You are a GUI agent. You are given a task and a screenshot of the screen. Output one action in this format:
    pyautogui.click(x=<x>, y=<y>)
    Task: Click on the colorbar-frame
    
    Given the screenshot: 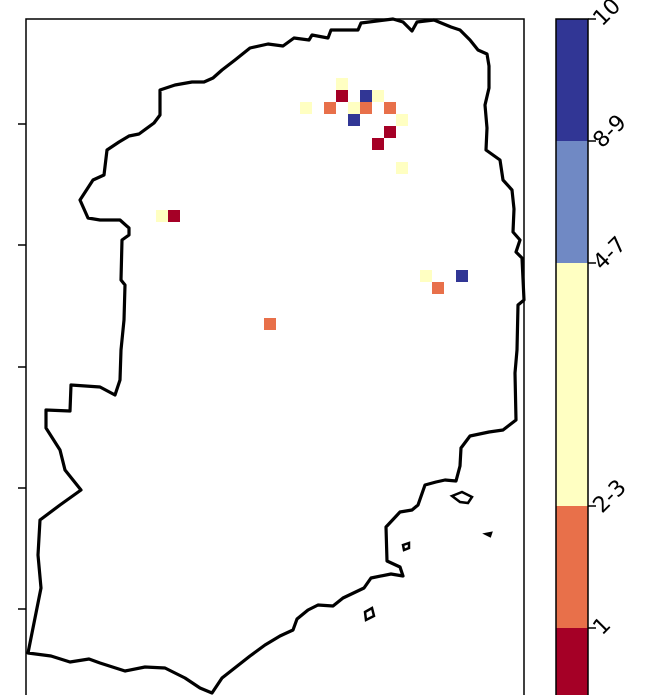 What is the action you would take?
    pyautogui.click(x=572, y=356)
    